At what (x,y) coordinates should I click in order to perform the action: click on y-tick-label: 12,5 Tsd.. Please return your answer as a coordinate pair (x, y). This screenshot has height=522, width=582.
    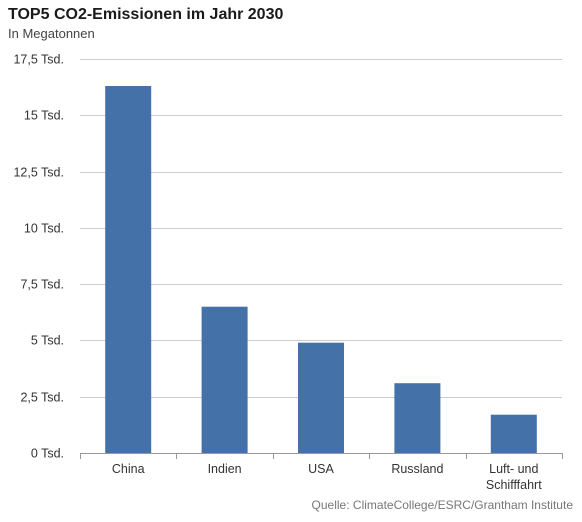
    Looking at the image, I should click on (38, 173).